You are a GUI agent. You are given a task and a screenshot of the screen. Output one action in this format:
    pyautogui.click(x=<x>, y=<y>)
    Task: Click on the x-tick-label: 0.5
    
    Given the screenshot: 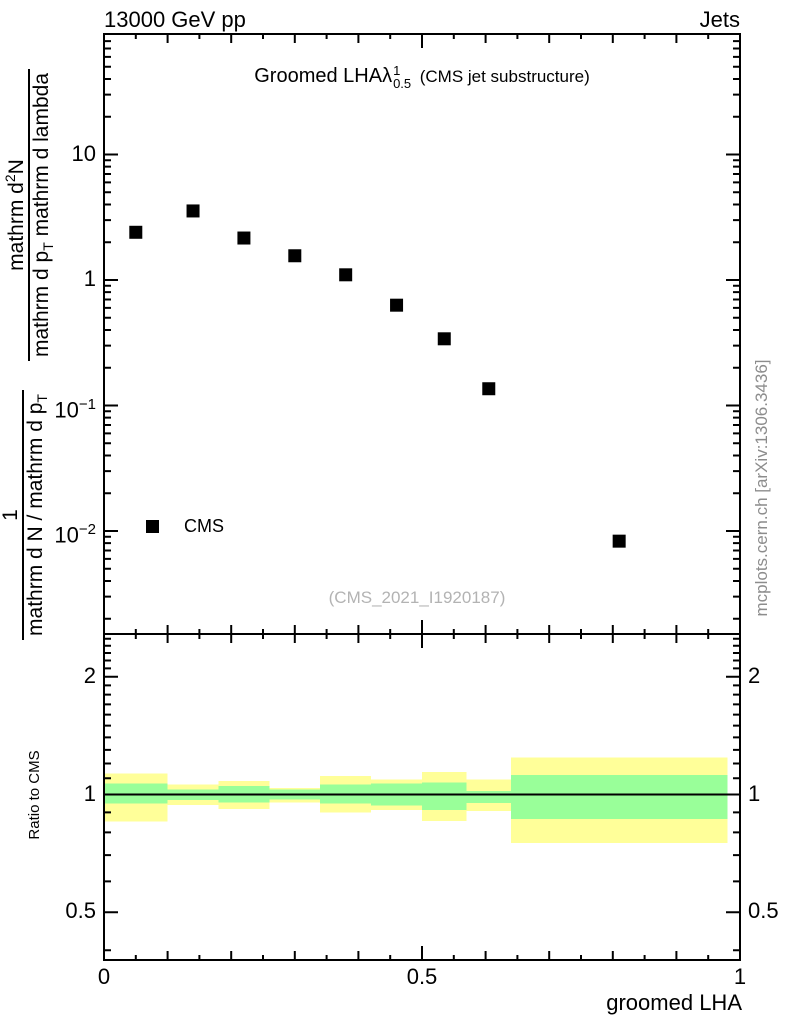 What is the action you would take?
    pyautogui.click(x=422, y=976)
    